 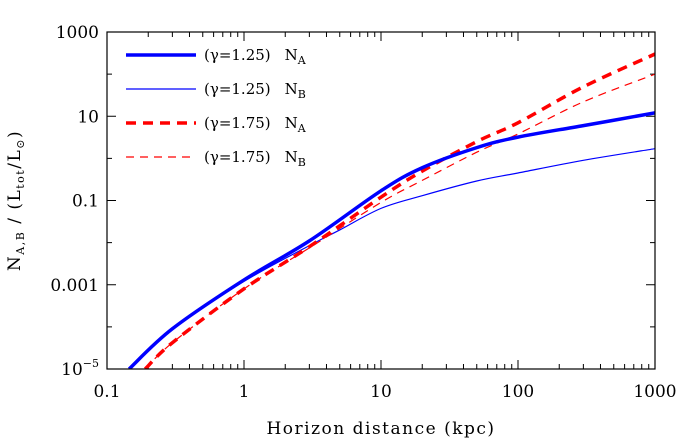 I want to click on x-tick-label: 10, so click(x=381, y=392).